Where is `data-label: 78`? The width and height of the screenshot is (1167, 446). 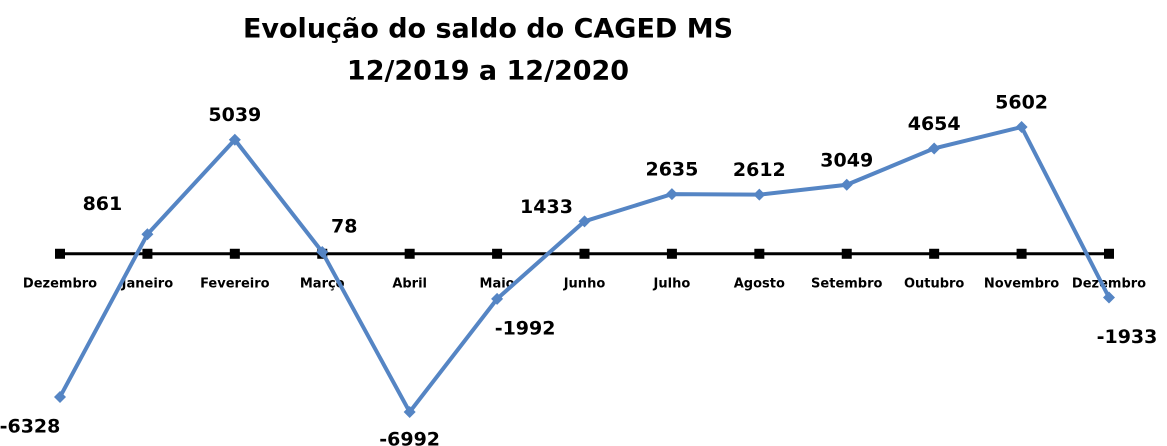
data-label: 78 is located at coordinates (344, 227).